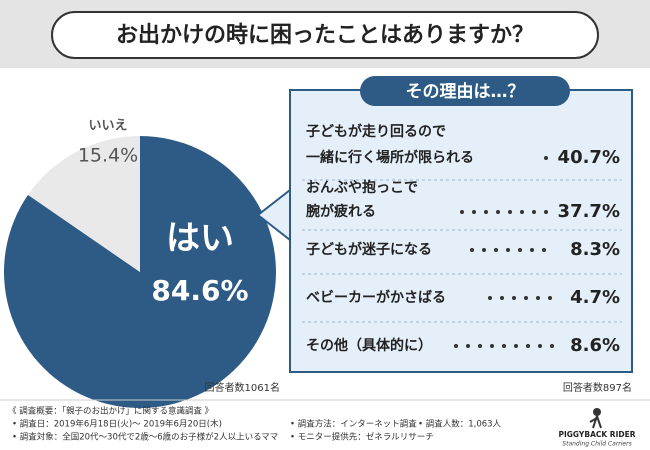  I want to click on logo-name: PIGGYBACK RIDER, so click(596, 434).